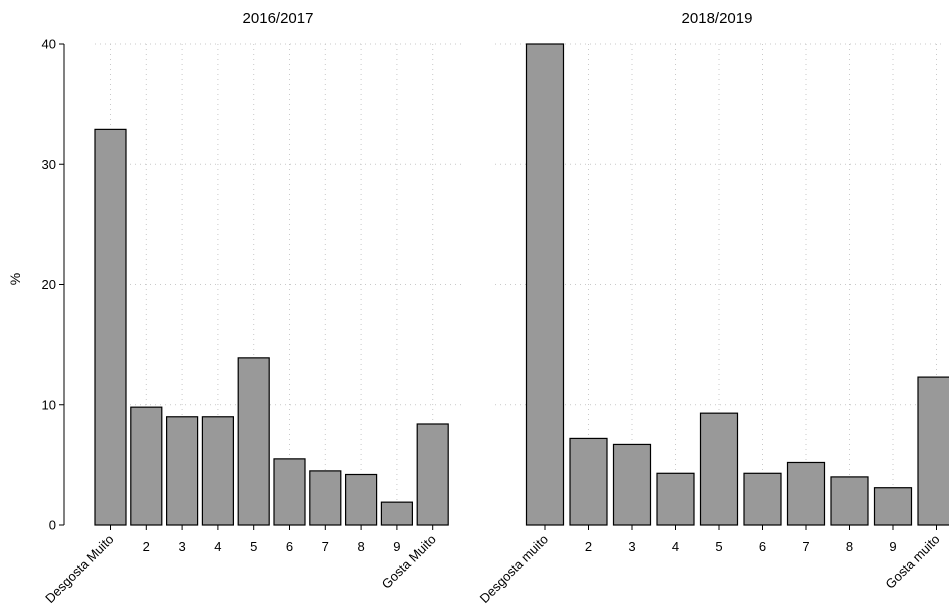 Image resolution: width=949 pixels, height=609 pixels. I want to click on chart-title: 2016/2017, so click(278, 18).